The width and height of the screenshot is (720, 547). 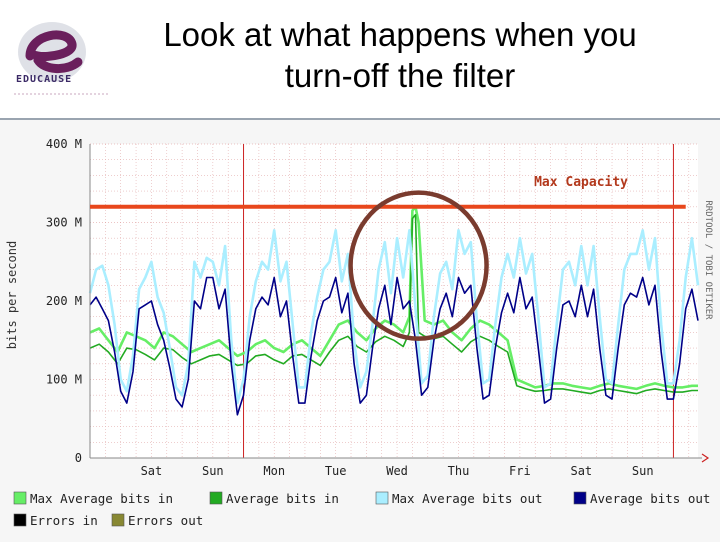 I want to click on rrdtool-credit: RRDTOOL / TOBI OETIKER, so click(x=708, y=260).